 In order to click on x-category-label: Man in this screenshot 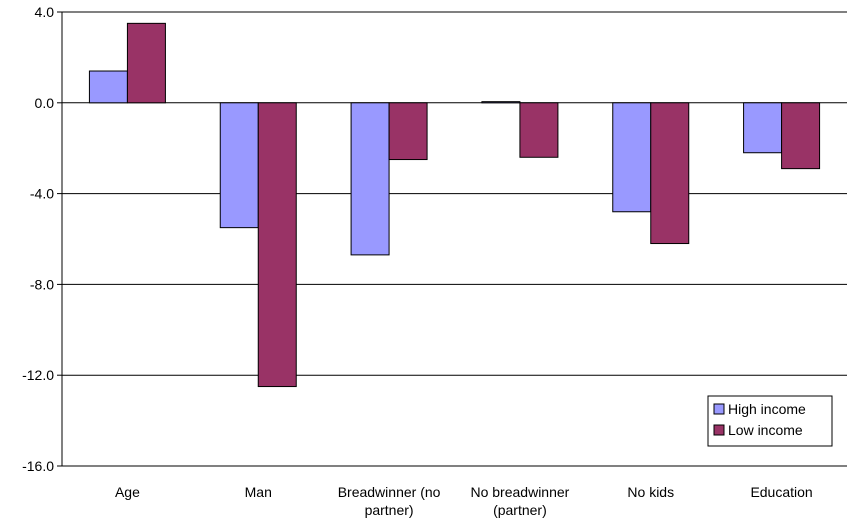, I will do `click(258, 492)`.